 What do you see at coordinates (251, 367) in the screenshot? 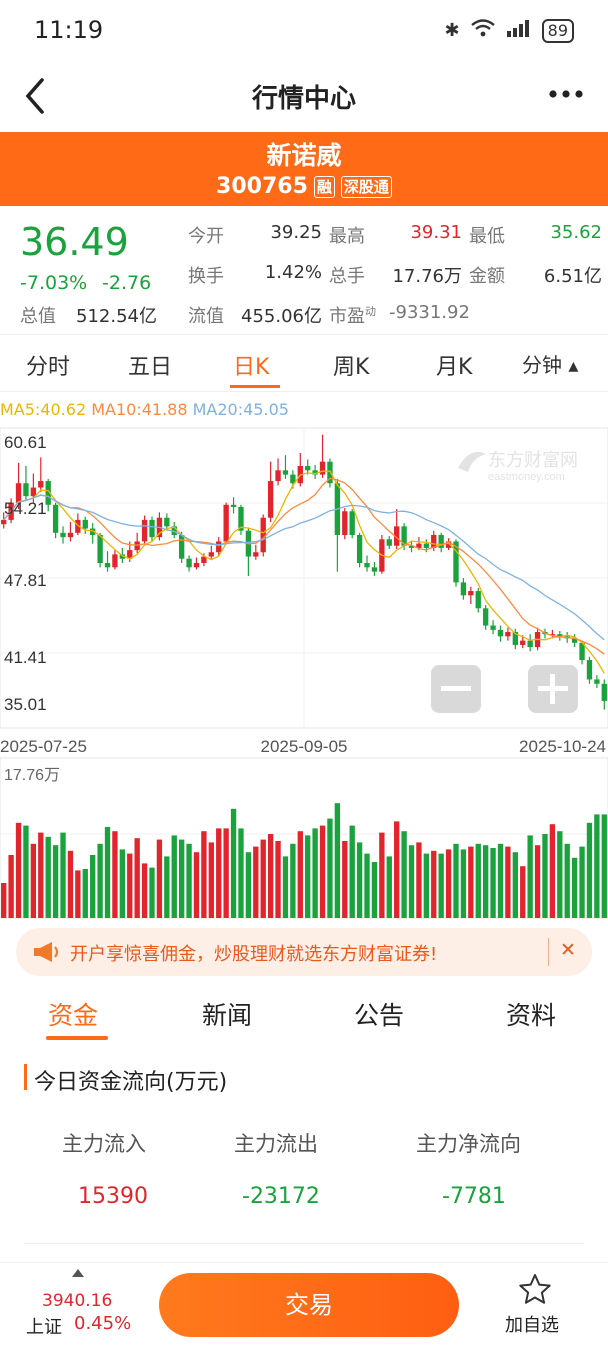
I see `tab-daily-k: 日K` at bounding box center [251, 367].